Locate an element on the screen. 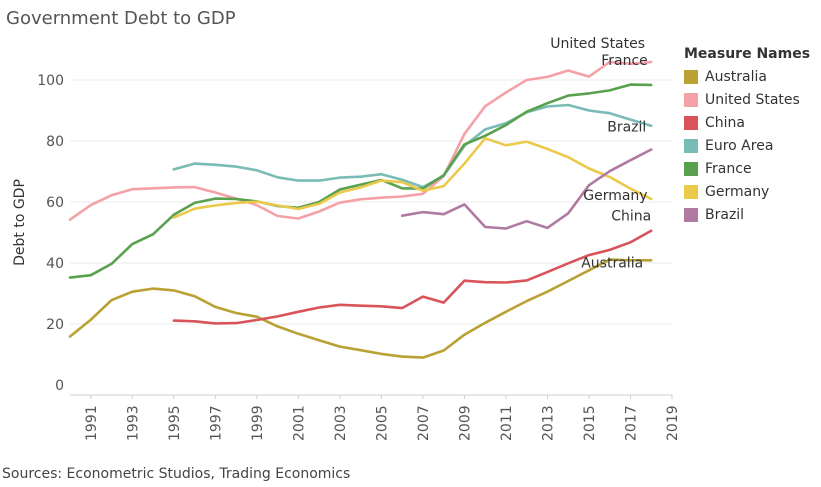 The width and height of the screenshot is (821, 487). series-line-germany is located at coordinates (412, 178).